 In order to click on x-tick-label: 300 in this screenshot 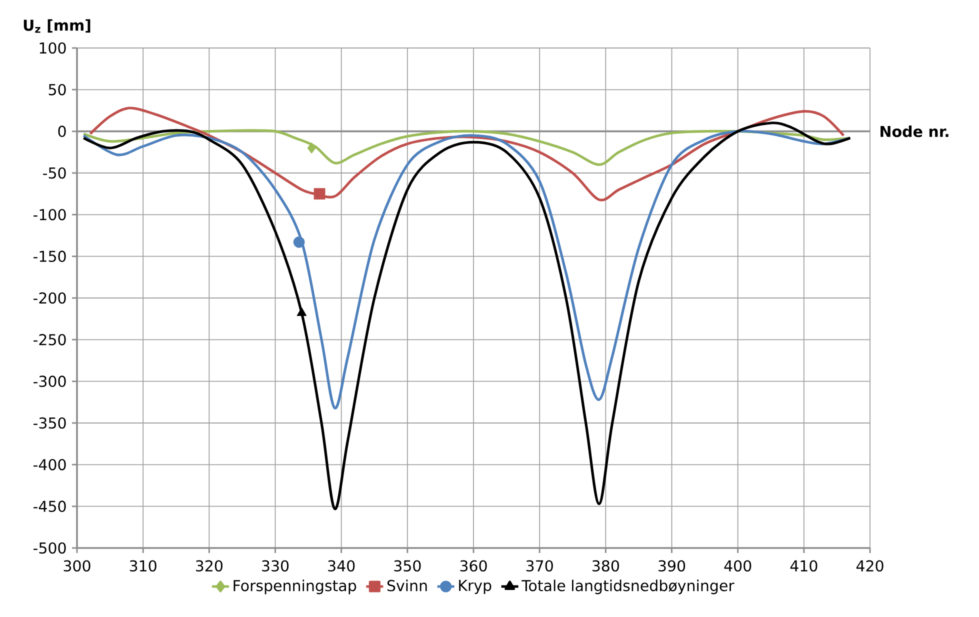, I will do `click(77, 566)`.